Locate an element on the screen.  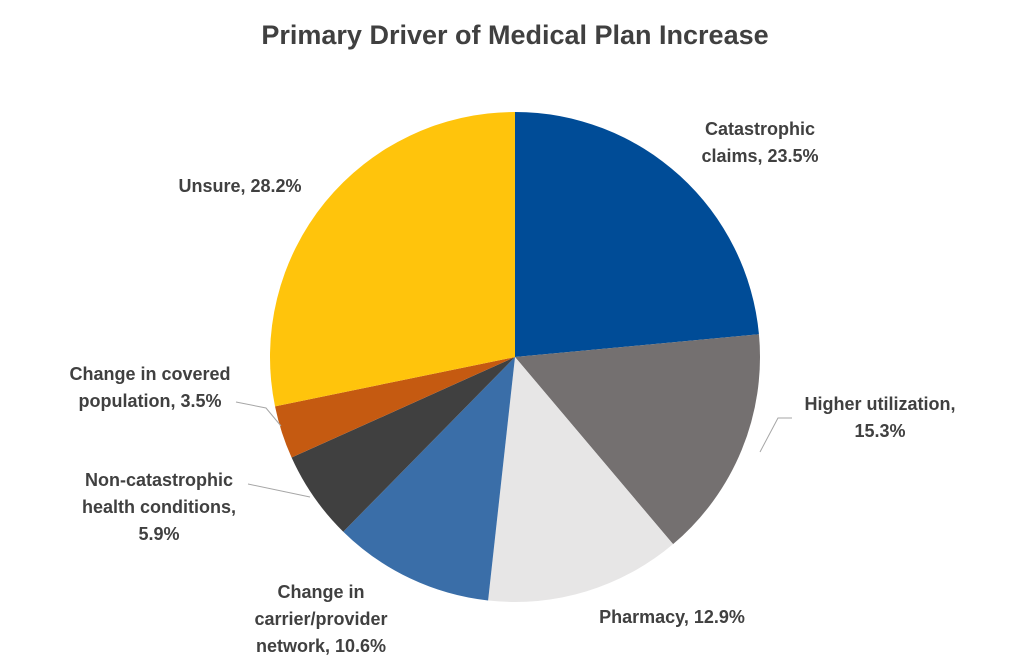
pie-slice-pharmacy is located at coordinates (581, 480).